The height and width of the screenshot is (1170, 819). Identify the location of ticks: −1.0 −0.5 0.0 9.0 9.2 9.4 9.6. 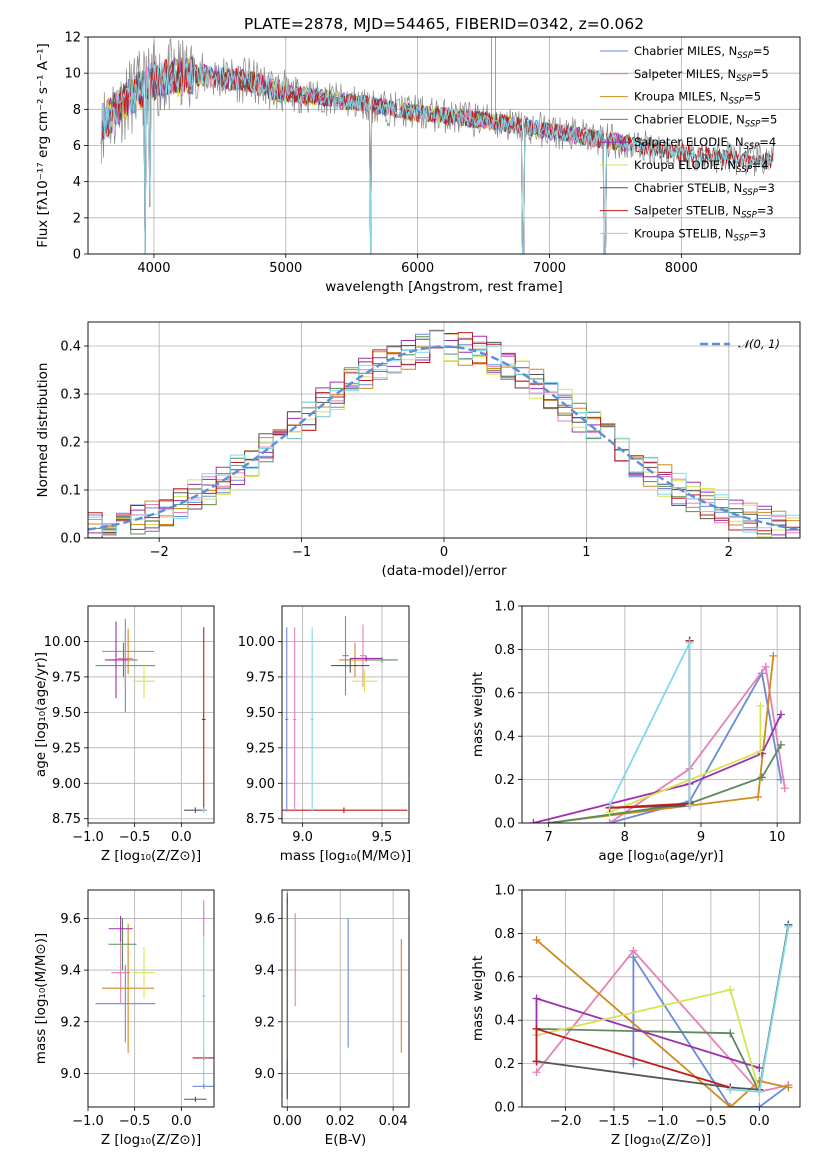
(125, 1020).